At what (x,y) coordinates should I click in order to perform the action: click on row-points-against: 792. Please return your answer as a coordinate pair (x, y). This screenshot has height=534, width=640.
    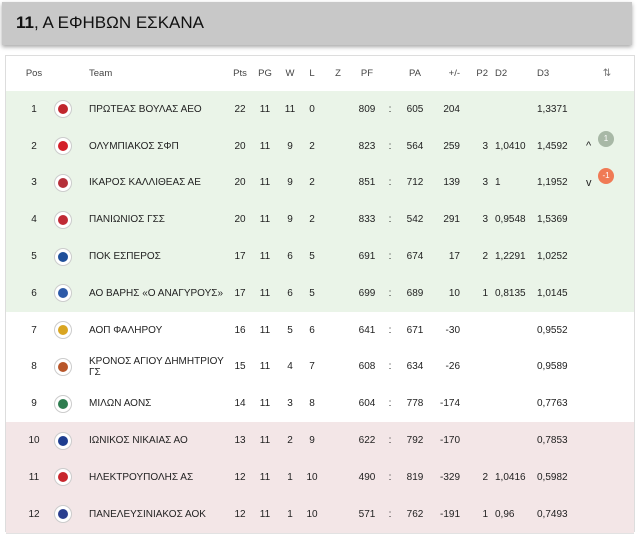
    Looking at the image, I should click on (415, 441).